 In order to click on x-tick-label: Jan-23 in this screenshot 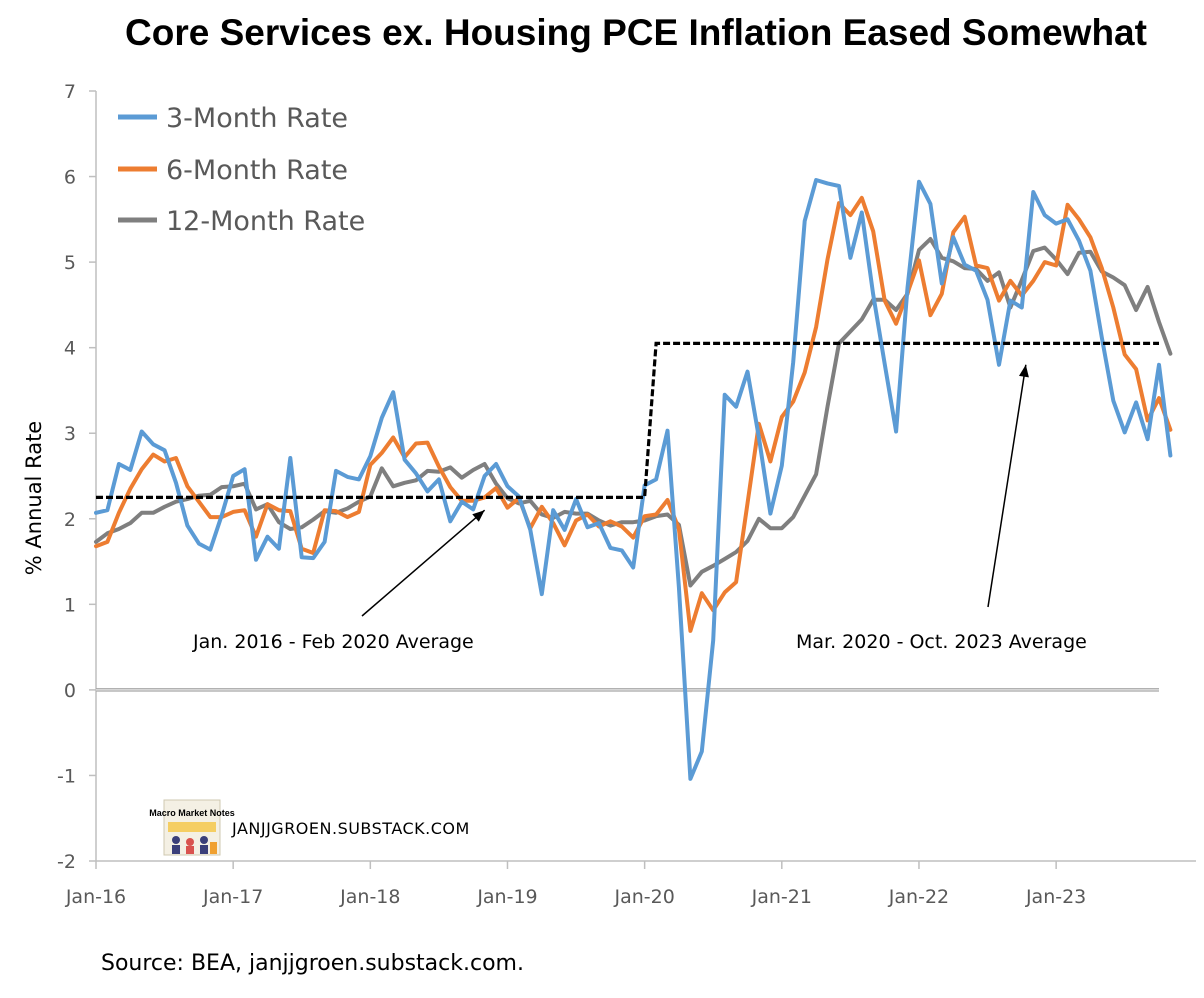, I will do `click(1055, 897)`.